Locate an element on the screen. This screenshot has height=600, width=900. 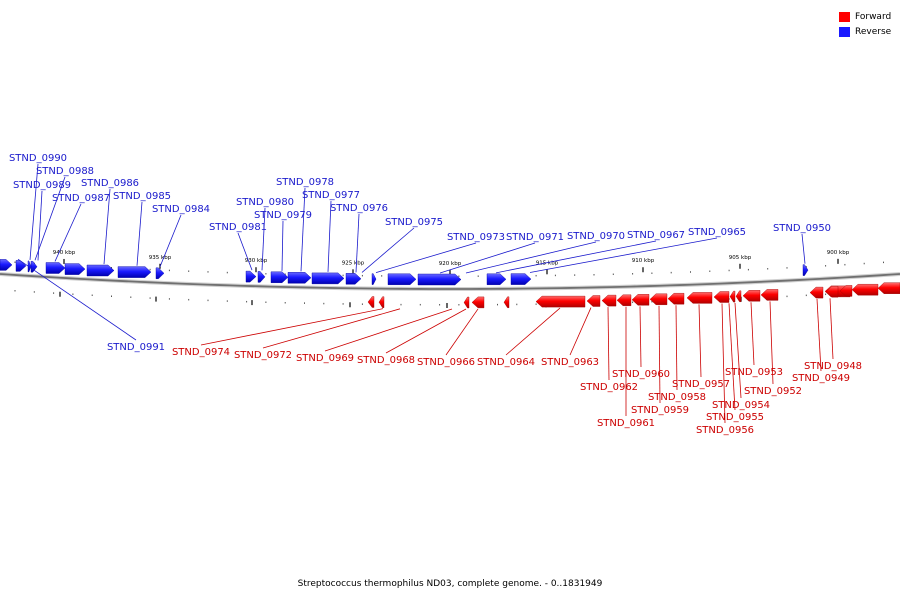
gene-label: STND_0966 is located at coordinates (446, 362).